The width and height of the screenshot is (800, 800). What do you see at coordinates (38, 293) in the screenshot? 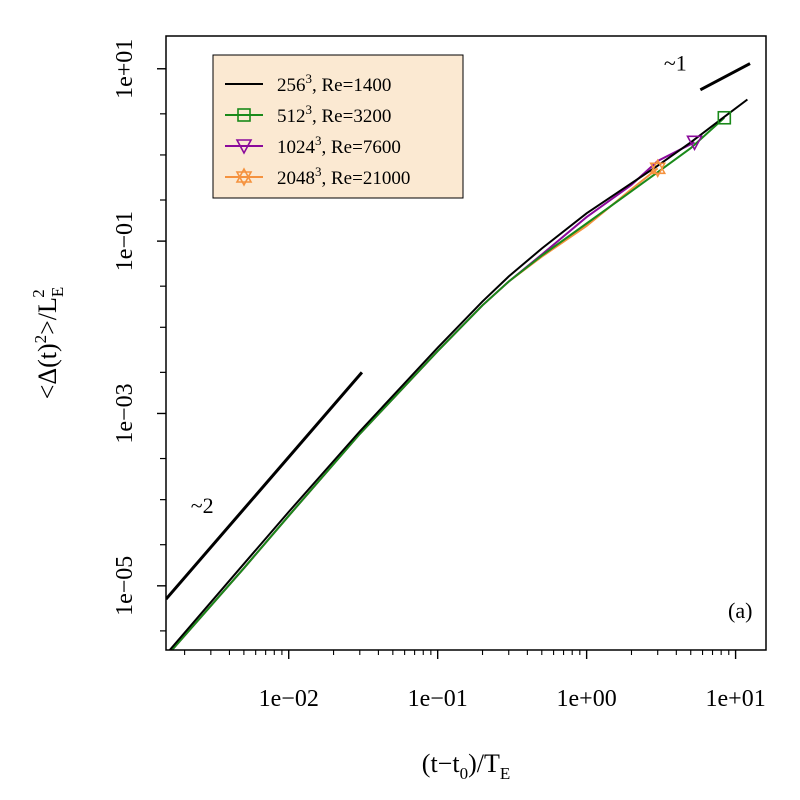
I see `y-axis-title-sup2: 2` at bounding box center [38, 293].